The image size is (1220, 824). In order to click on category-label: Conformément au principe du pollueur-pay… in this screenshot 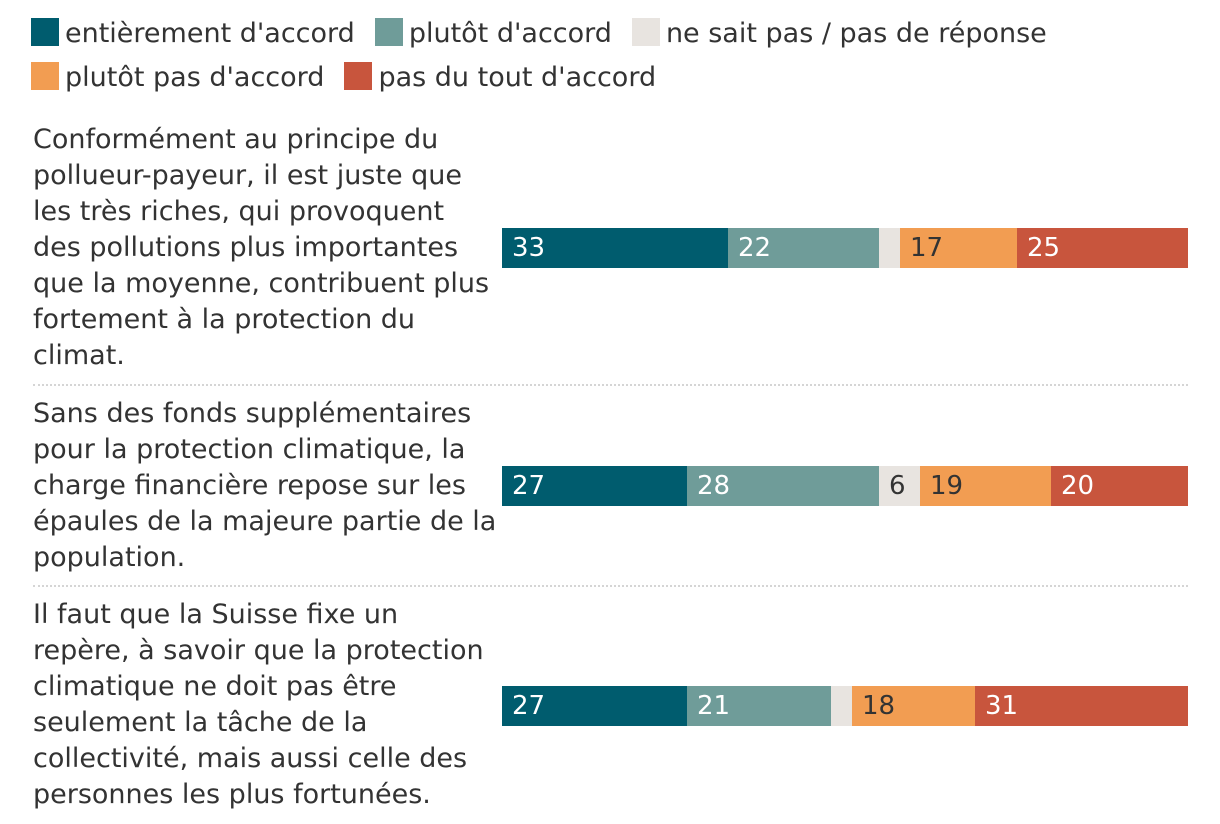, I will do `click(261, 247)`.